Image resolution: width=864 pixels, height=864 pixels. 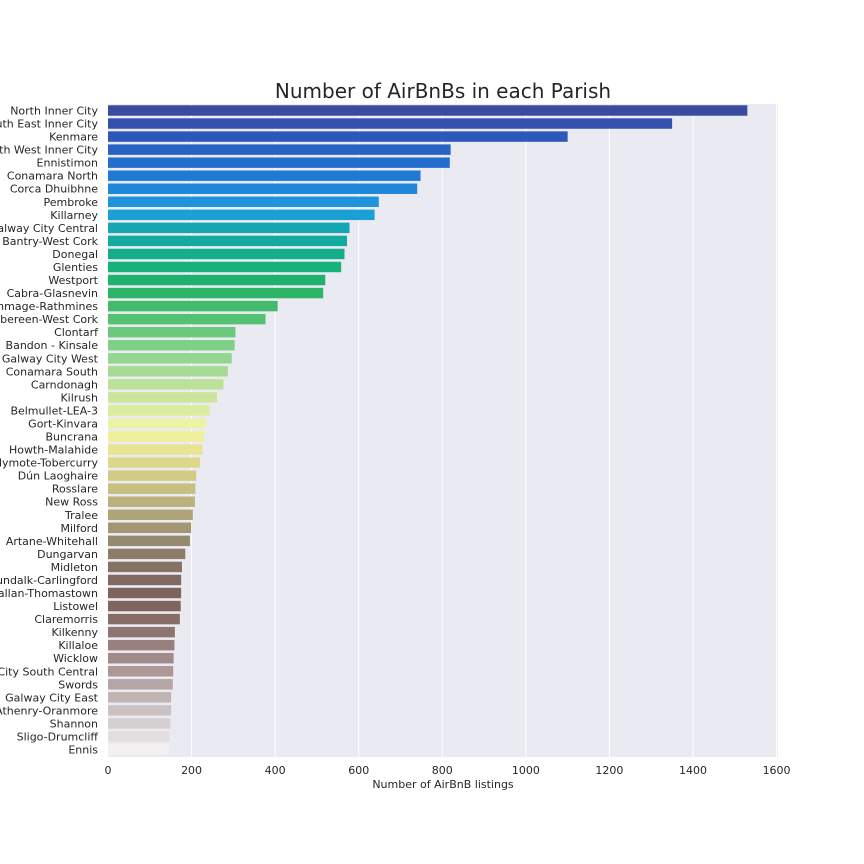 I want to click on y-tick-label: Callan-Thomastown, so click(x=49, y=593).